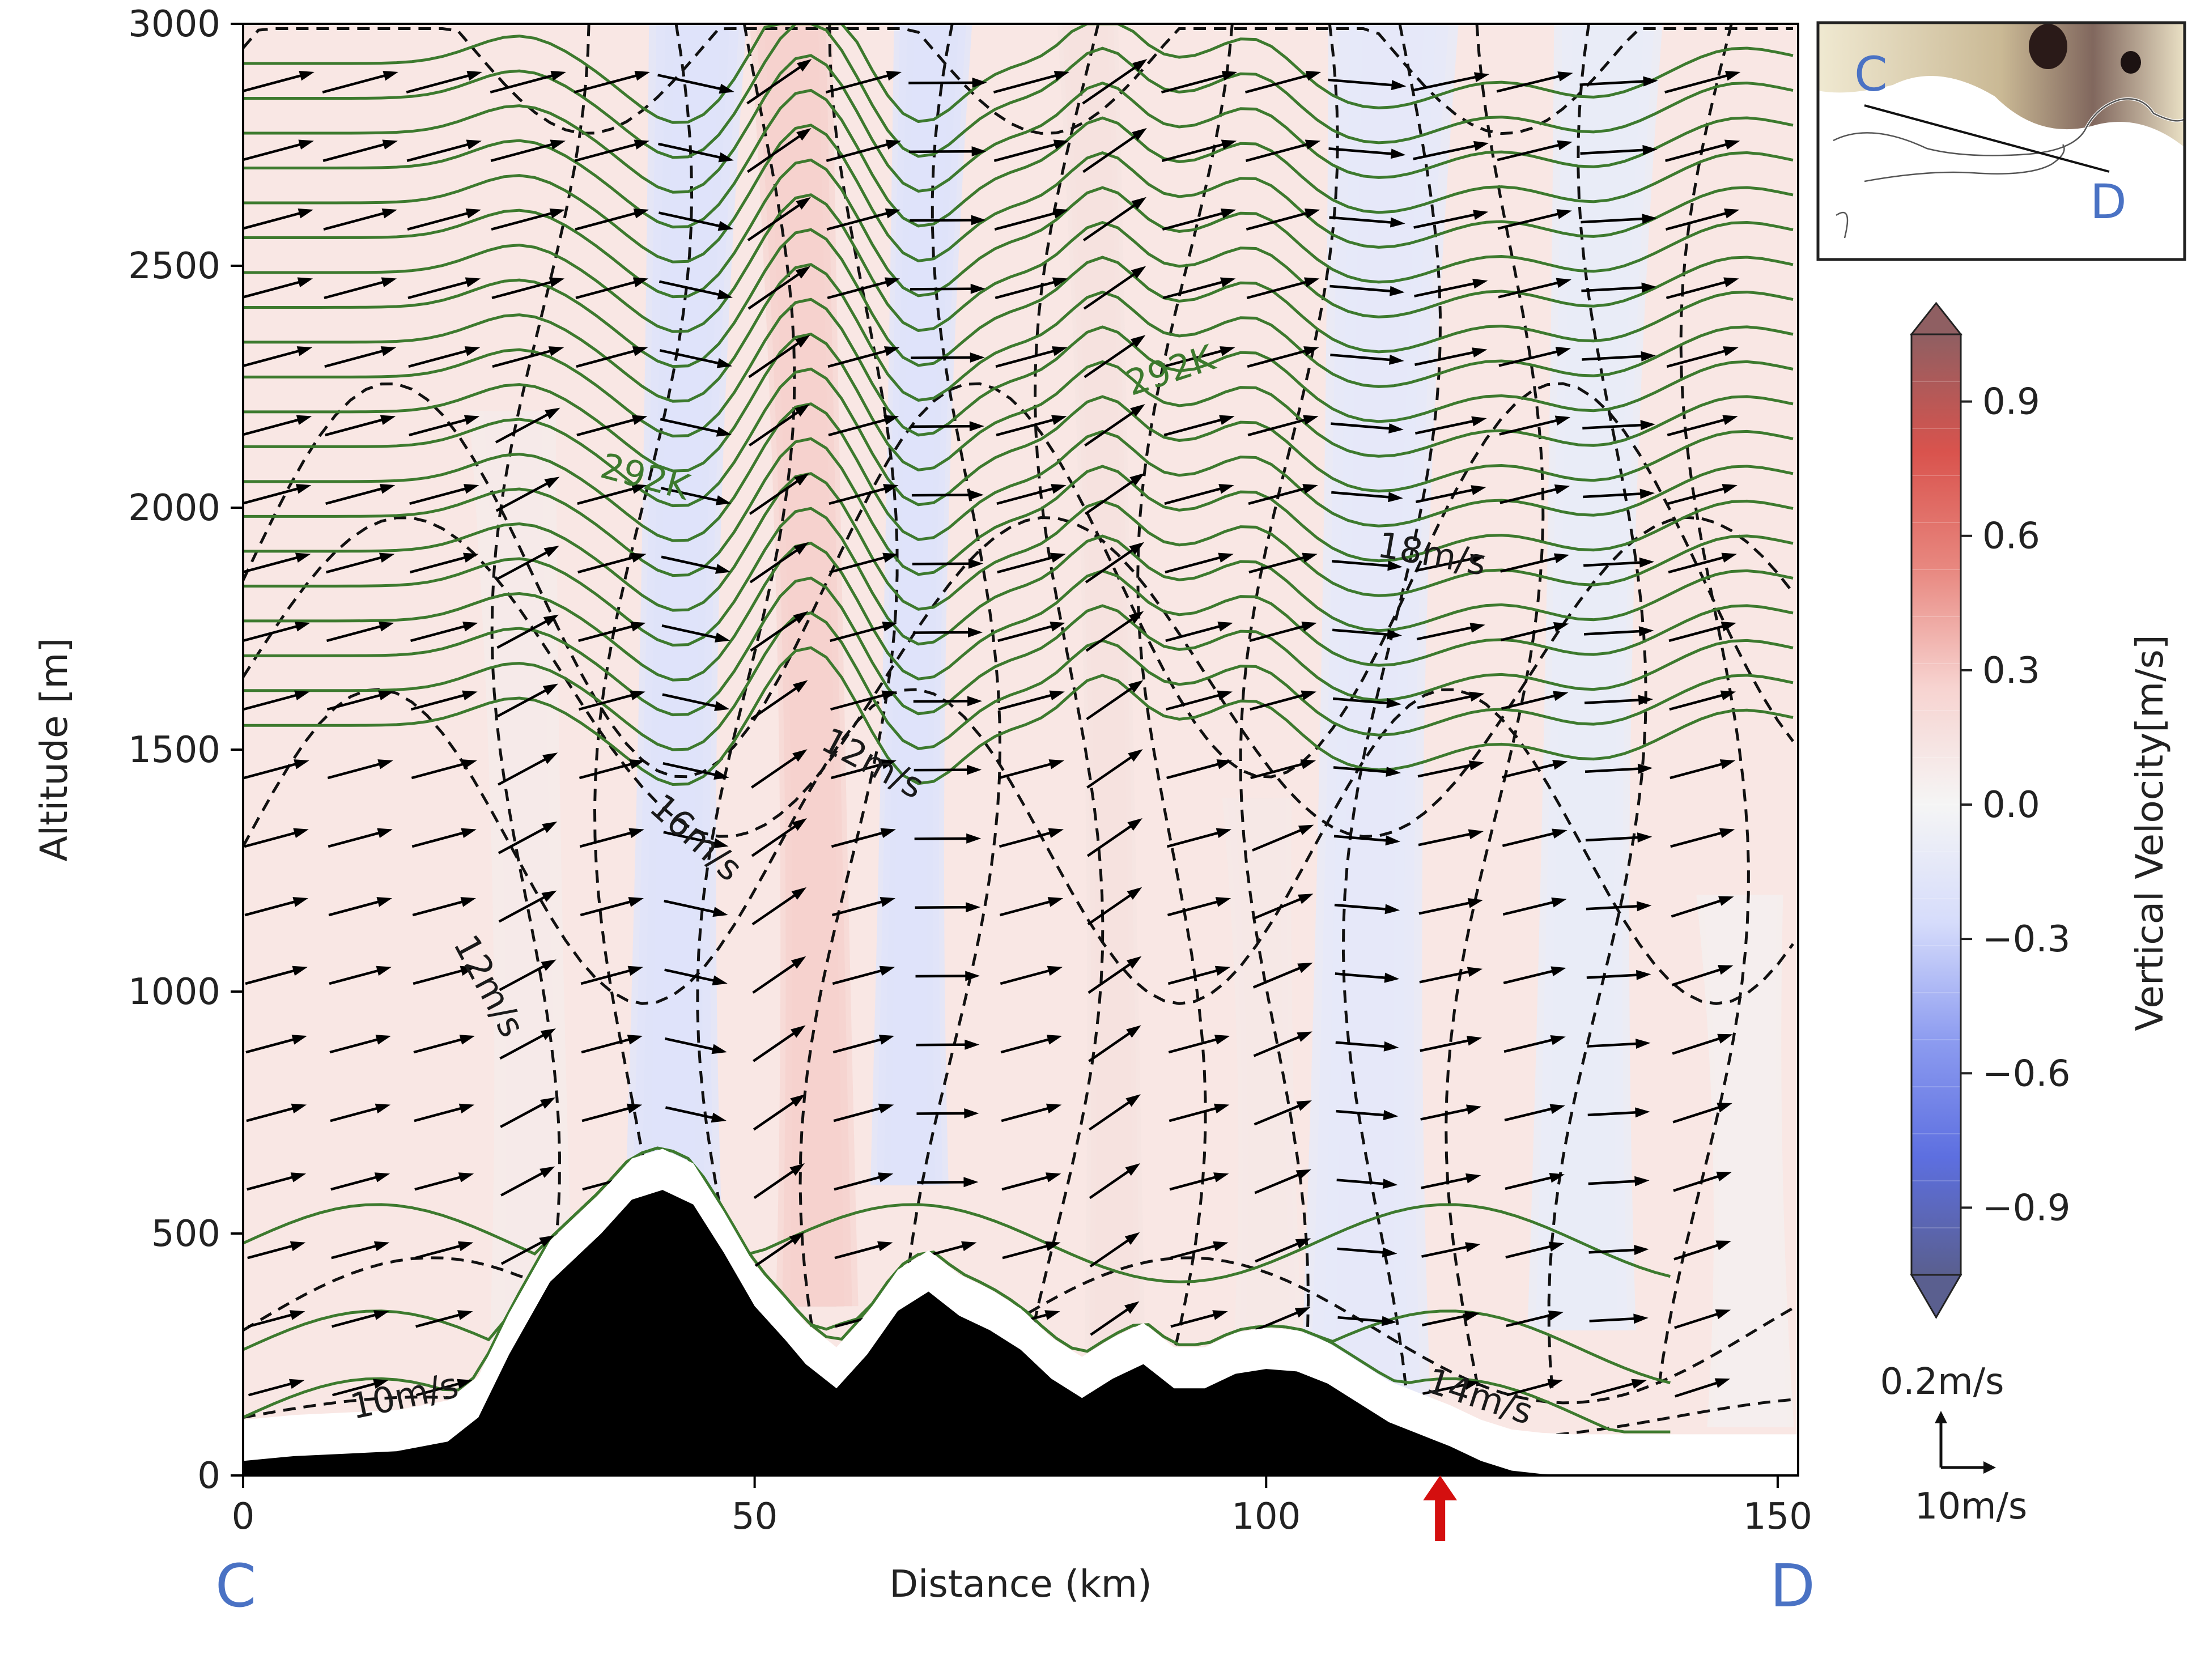 The height and width of the screenshot is (1680, 2192). What do you see at coordinates (2011, 537) in the screenshot?
I see `colorbar-tick-label: 0.6` at bounding box center [2011, 537].